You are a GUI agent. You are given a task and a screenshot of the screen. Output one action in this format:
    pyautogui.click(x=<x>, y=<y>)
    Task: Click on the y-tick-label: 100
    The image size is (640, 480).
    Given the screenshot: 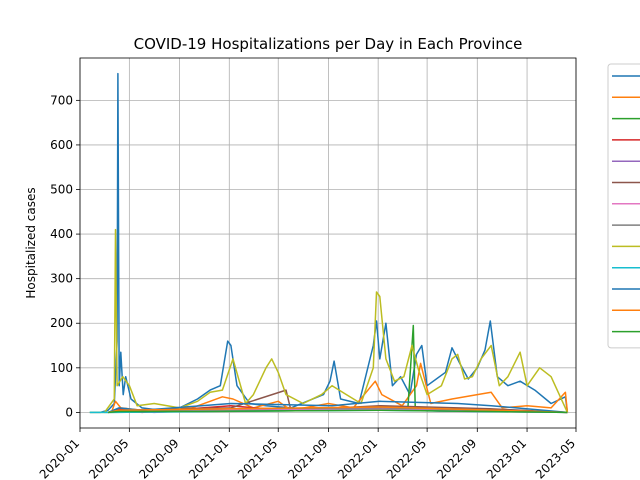 What is the action you would take?
    pyautogui.click(x=61, y=368)
    